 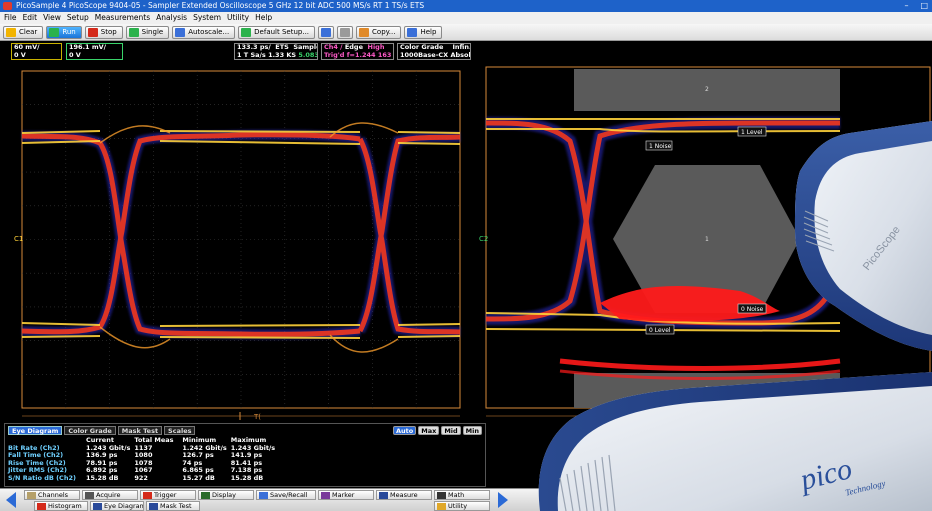 I want to click on measurement-count: 1137, so click(x=143, y=447).